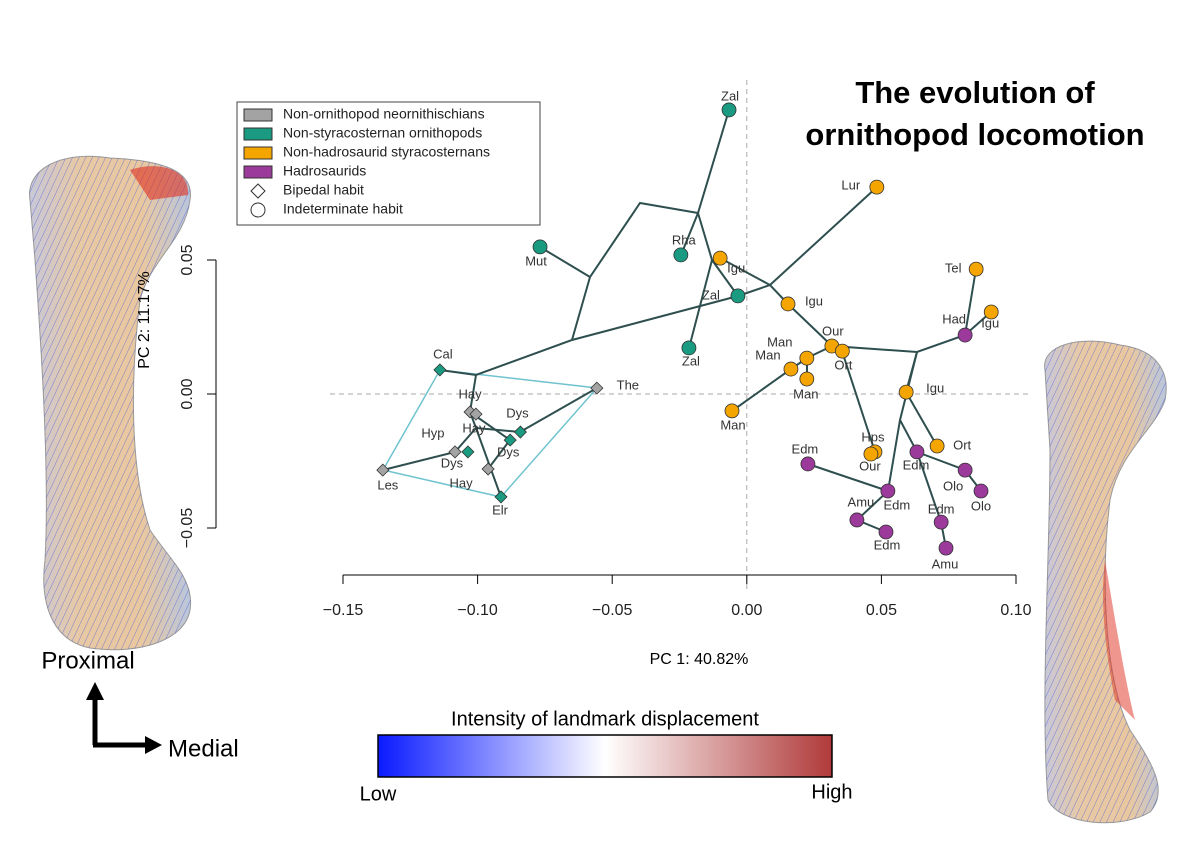 Image resolution: width=1200 pixels, height=843 pixels. I want to click on point-label: Hay, so click(470, 393).